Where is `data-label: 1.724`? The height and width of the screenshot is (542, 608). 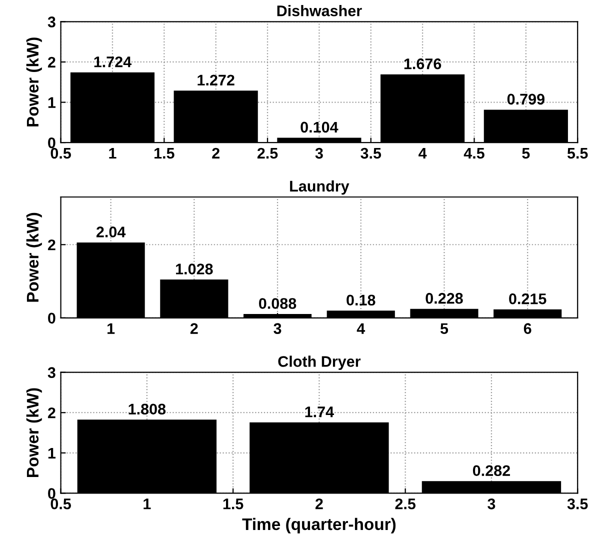
data-label: 1.724 is located at coordinates (113, 62).